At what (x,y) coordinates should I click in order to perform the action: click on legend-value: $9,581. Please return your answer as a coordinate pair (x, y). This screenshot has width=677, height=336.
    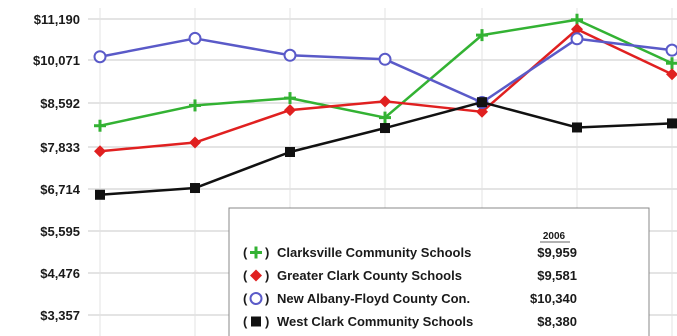
    Looking at the image, I should click on (557, 275).